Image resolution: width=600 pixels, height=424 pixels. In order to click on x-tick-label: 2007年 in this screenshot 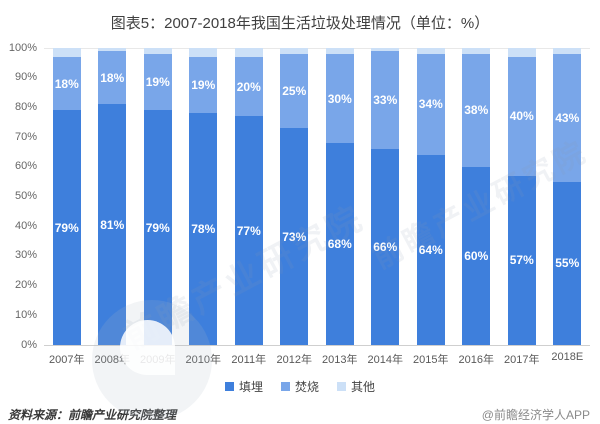, I will do `click(67, 360)`.